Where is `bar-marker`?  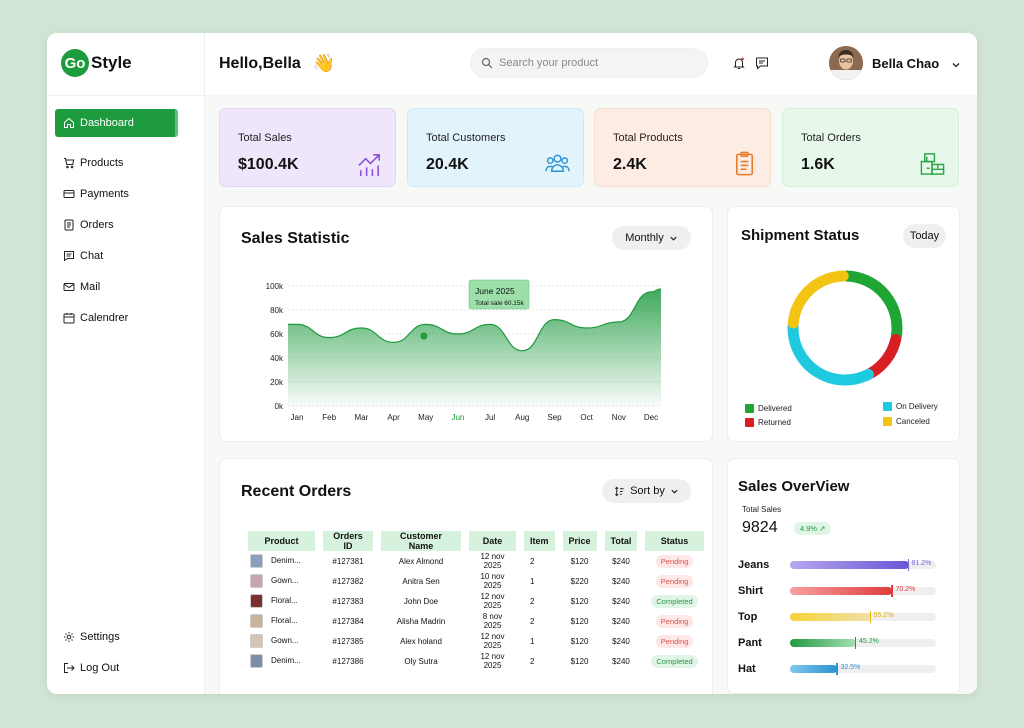
bar-marker is located at coordinates (870, 617).